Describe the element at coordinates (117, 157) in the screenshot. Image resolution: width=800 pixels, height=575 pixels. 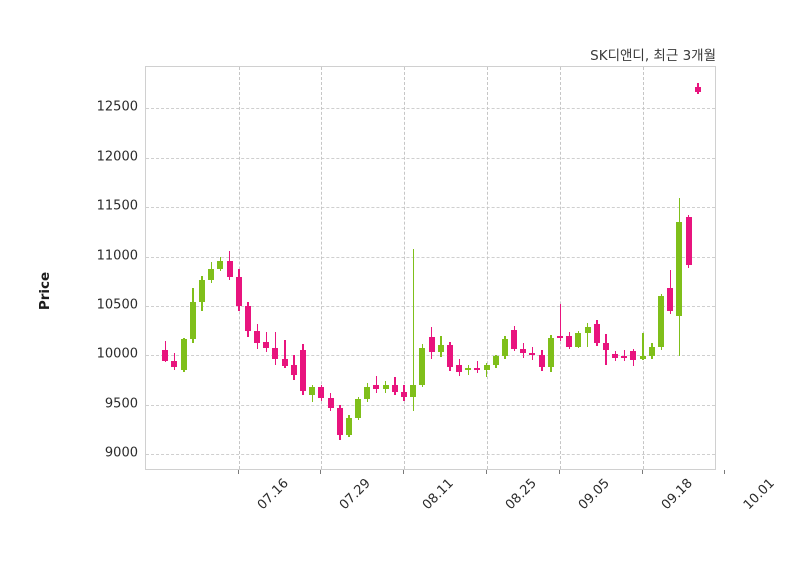
I see `y-axis-tick-label: 12000` at that location.